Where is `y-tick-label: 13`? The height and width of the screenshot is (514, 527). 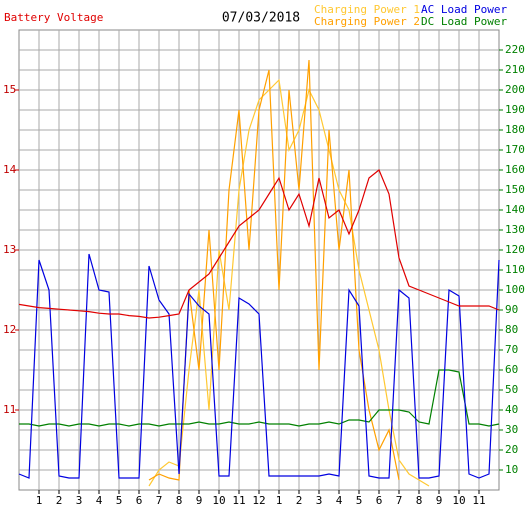 y-tick-label: 13 is located at coordinates (9, 249).